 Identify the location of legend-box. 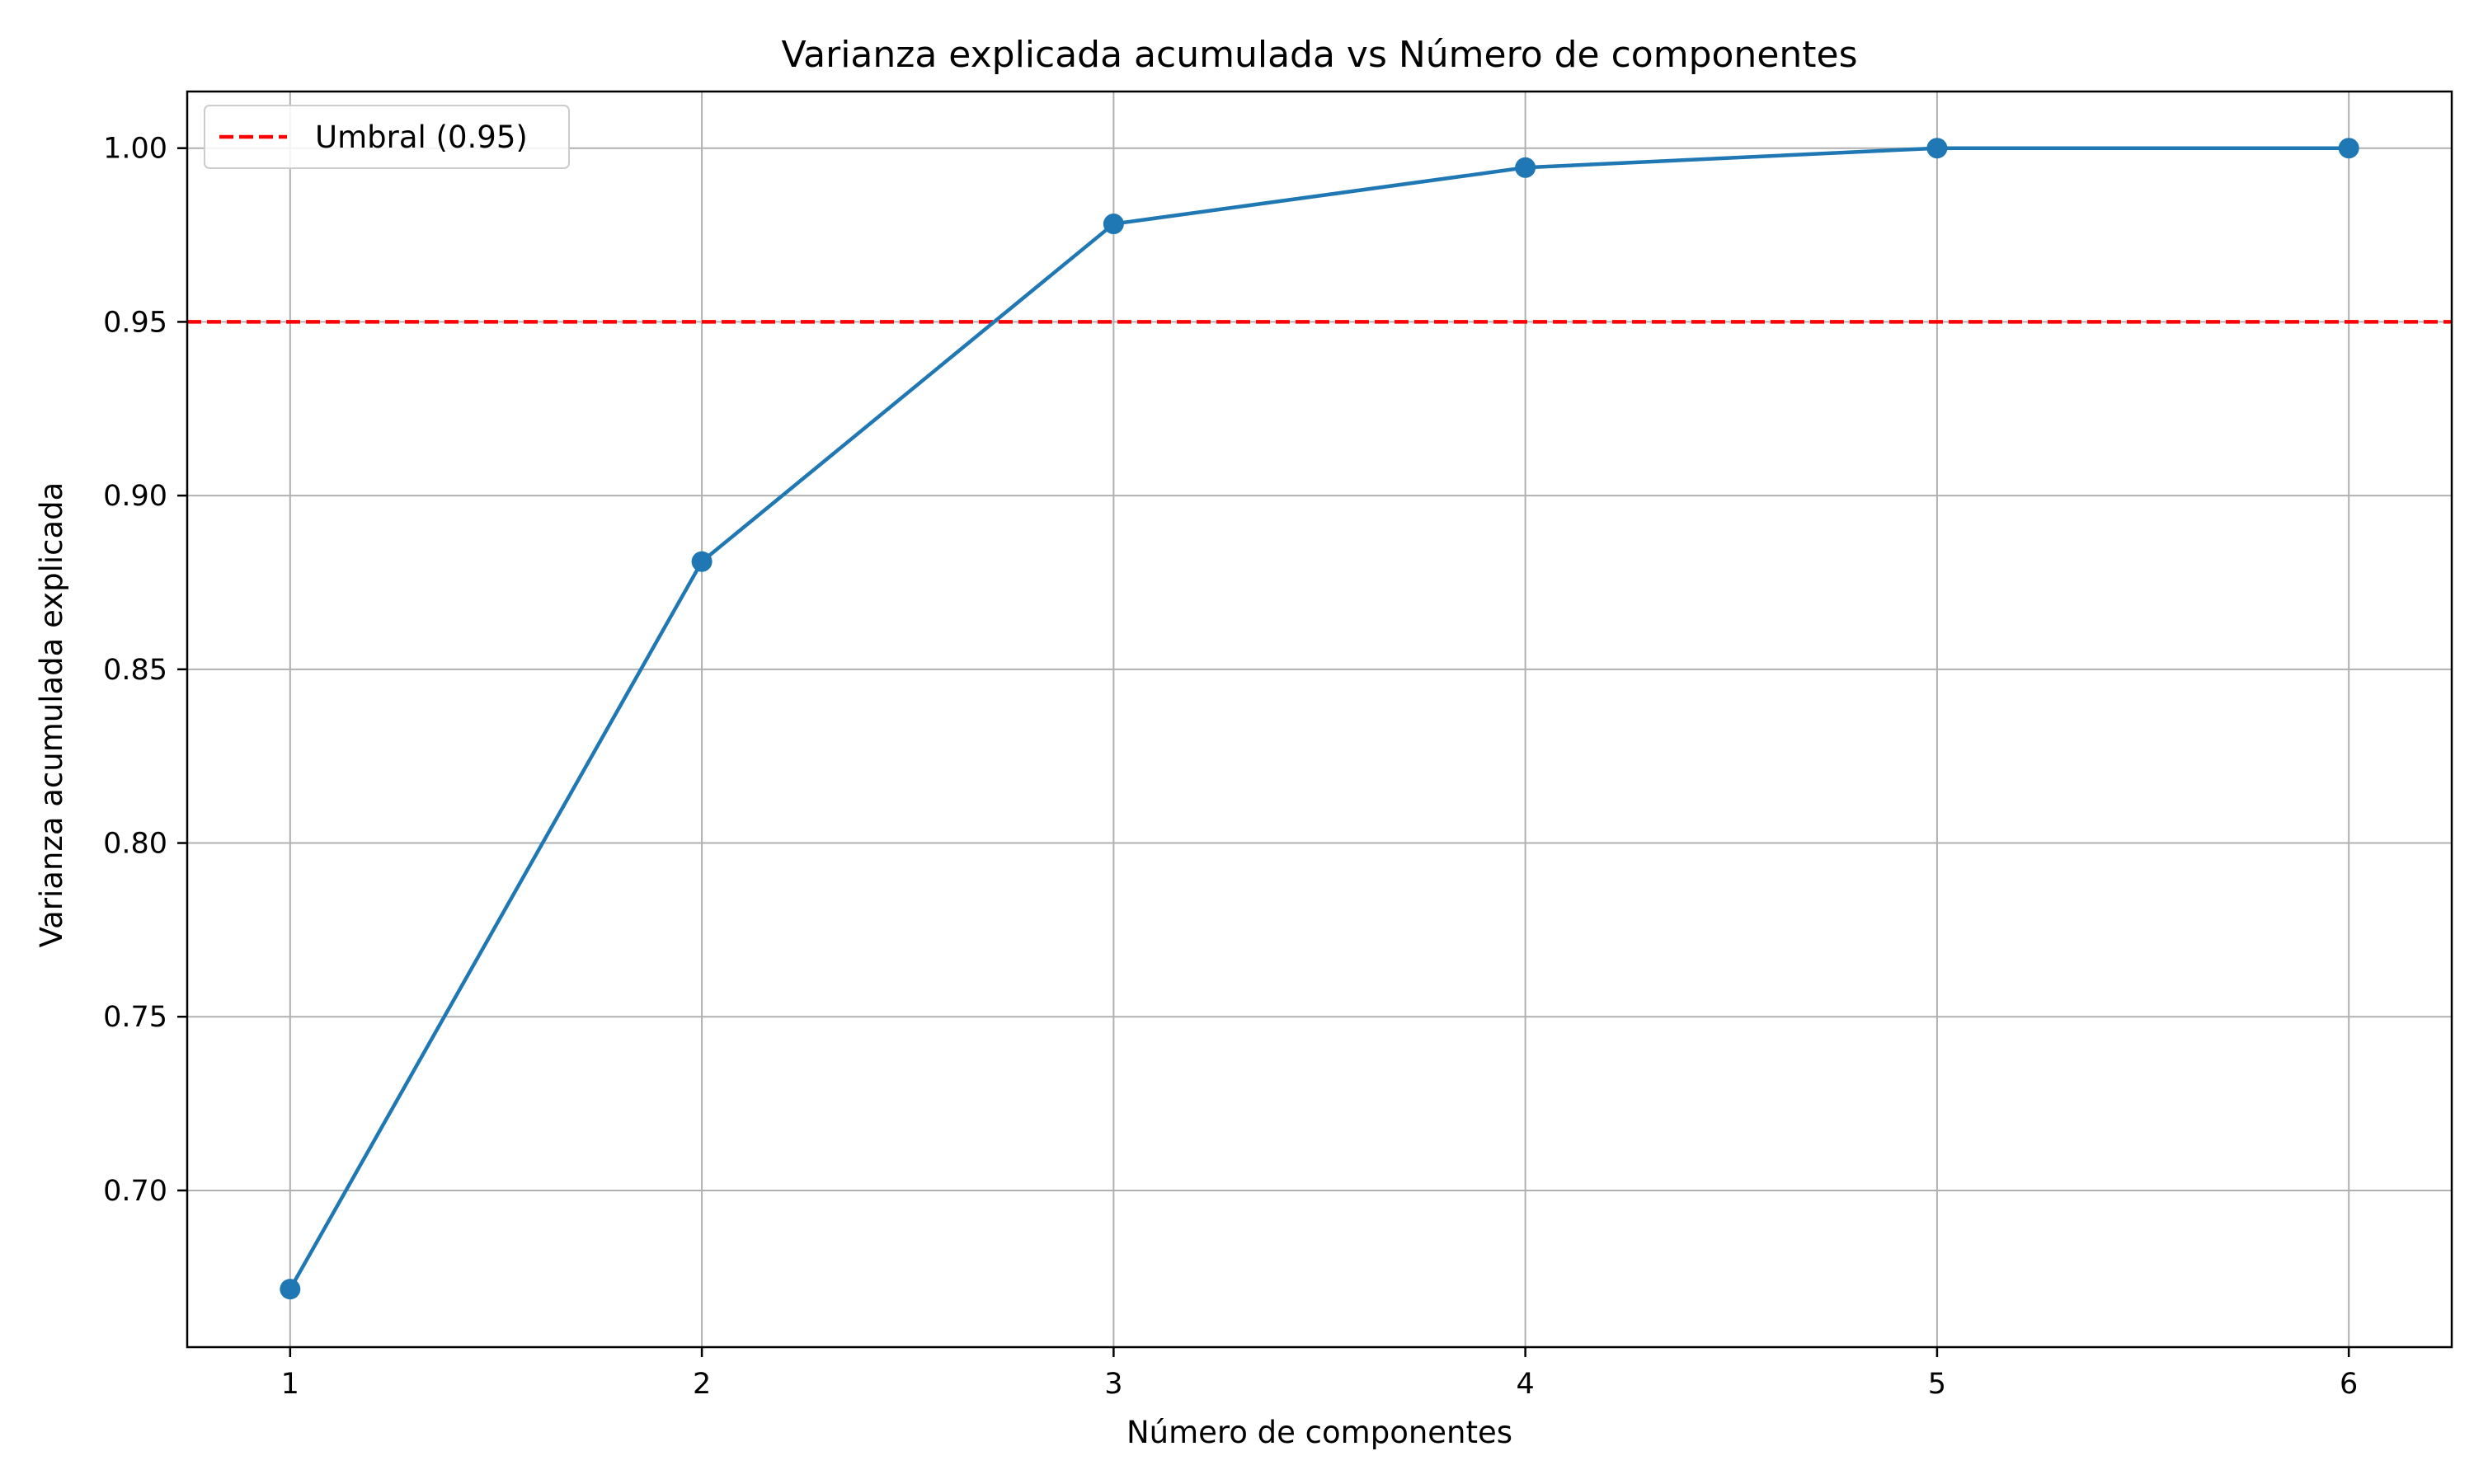
(387, 137).